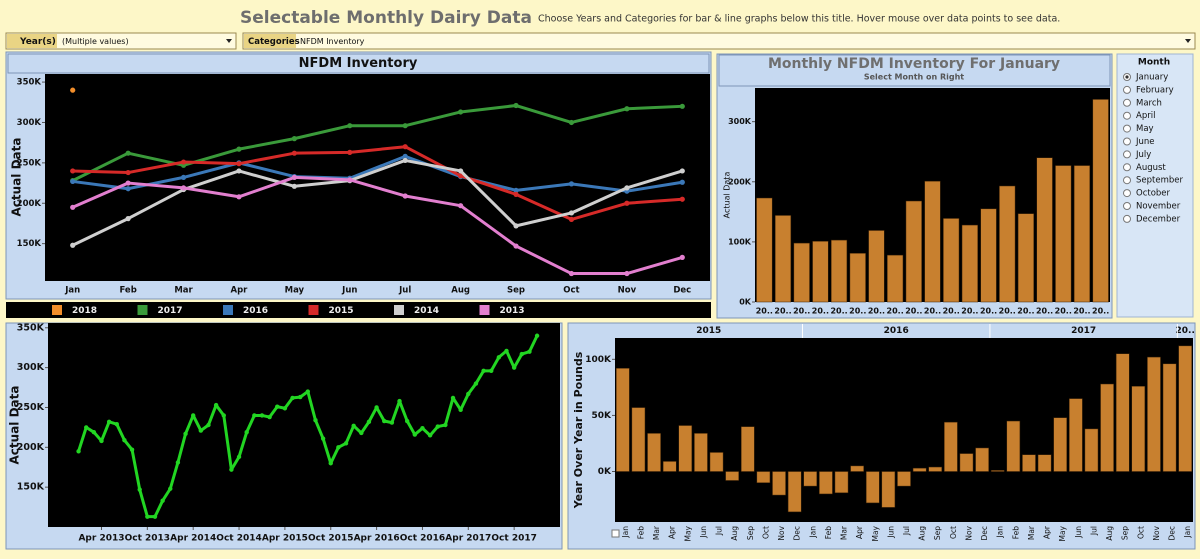 Image resolution: width=1200 pixels, height=559 pixels. What do you see at coordinates (1047, 532) in the screenshot?
I see `x-tick-label: Apr` at bounding box center [1047, 532].